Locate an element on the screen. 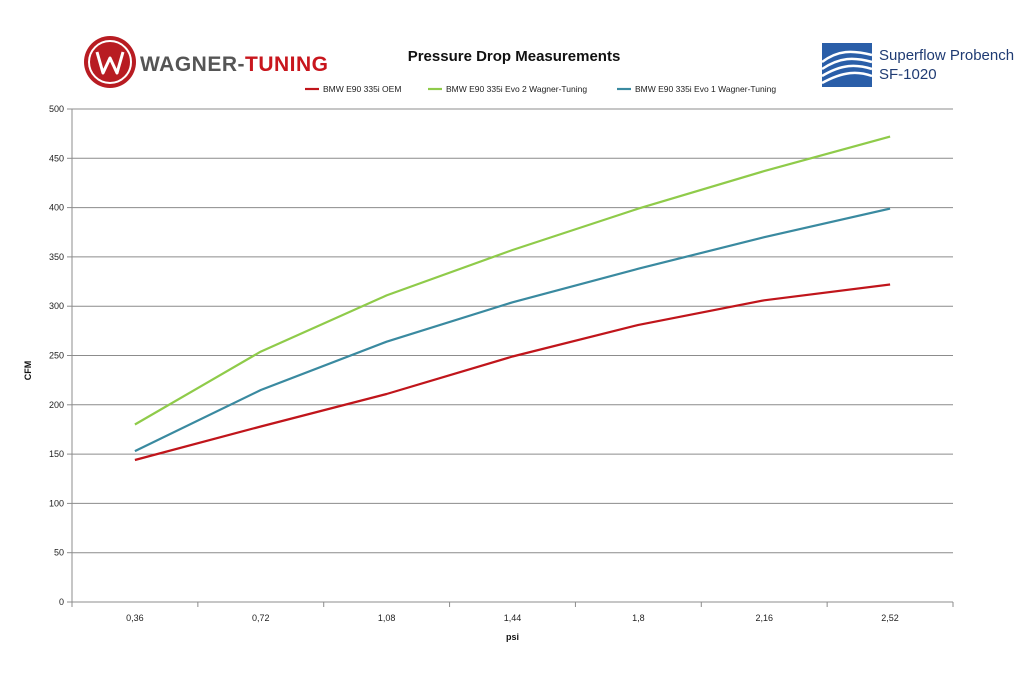 This screenshot has width=1024, height=683. x-tick-label: 0,72 is located at coordinates (261, 618).